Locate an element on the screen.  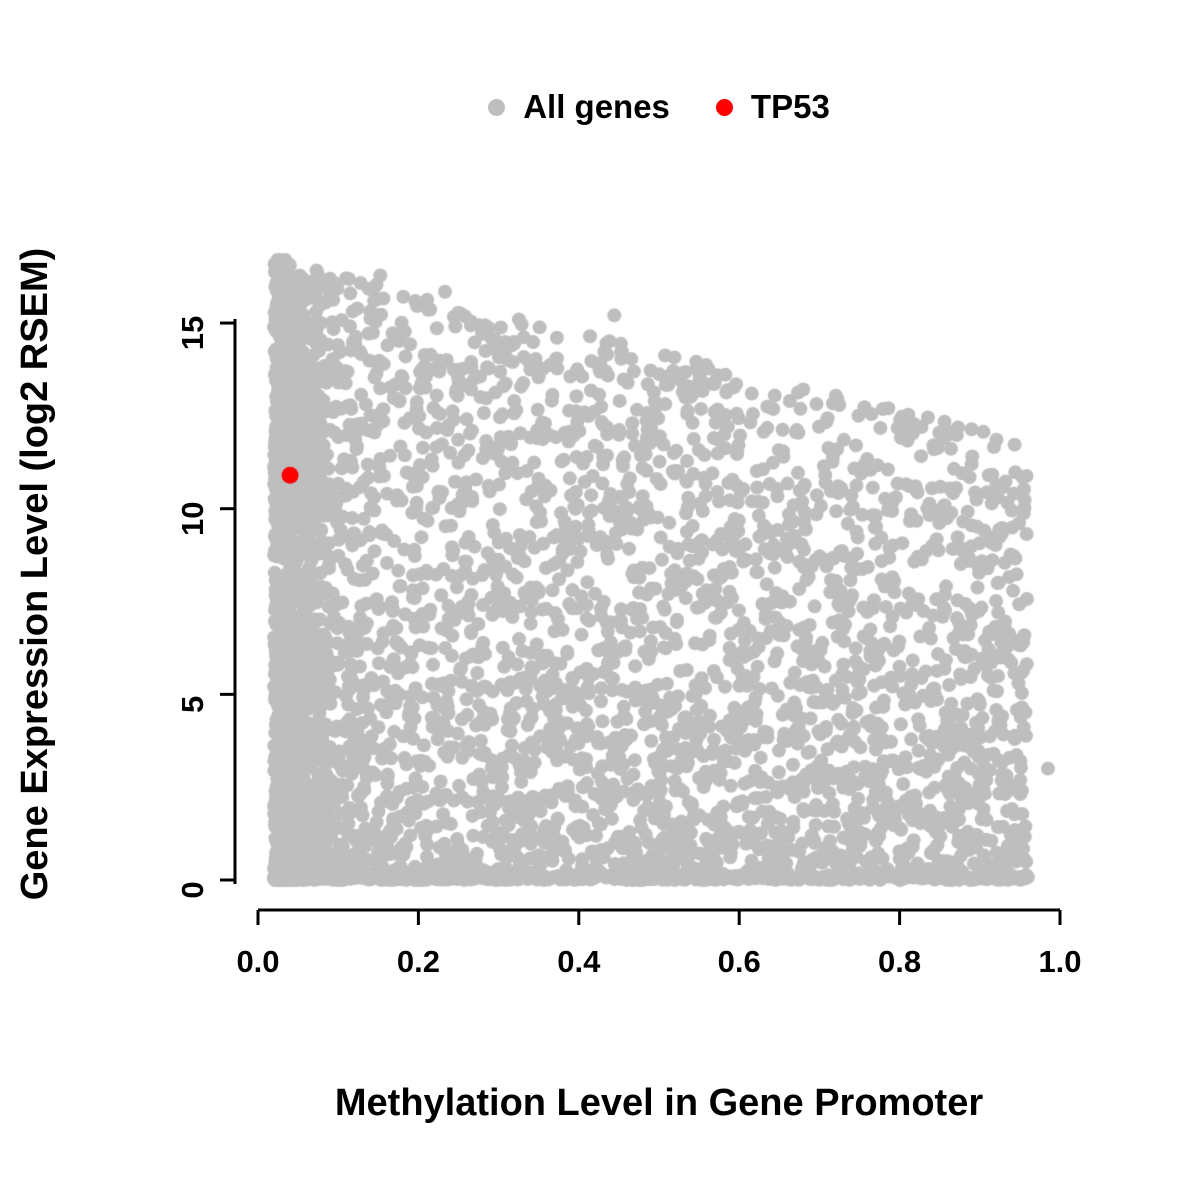
x-tick-label: 0.2 is located at coordinates (418, 961).